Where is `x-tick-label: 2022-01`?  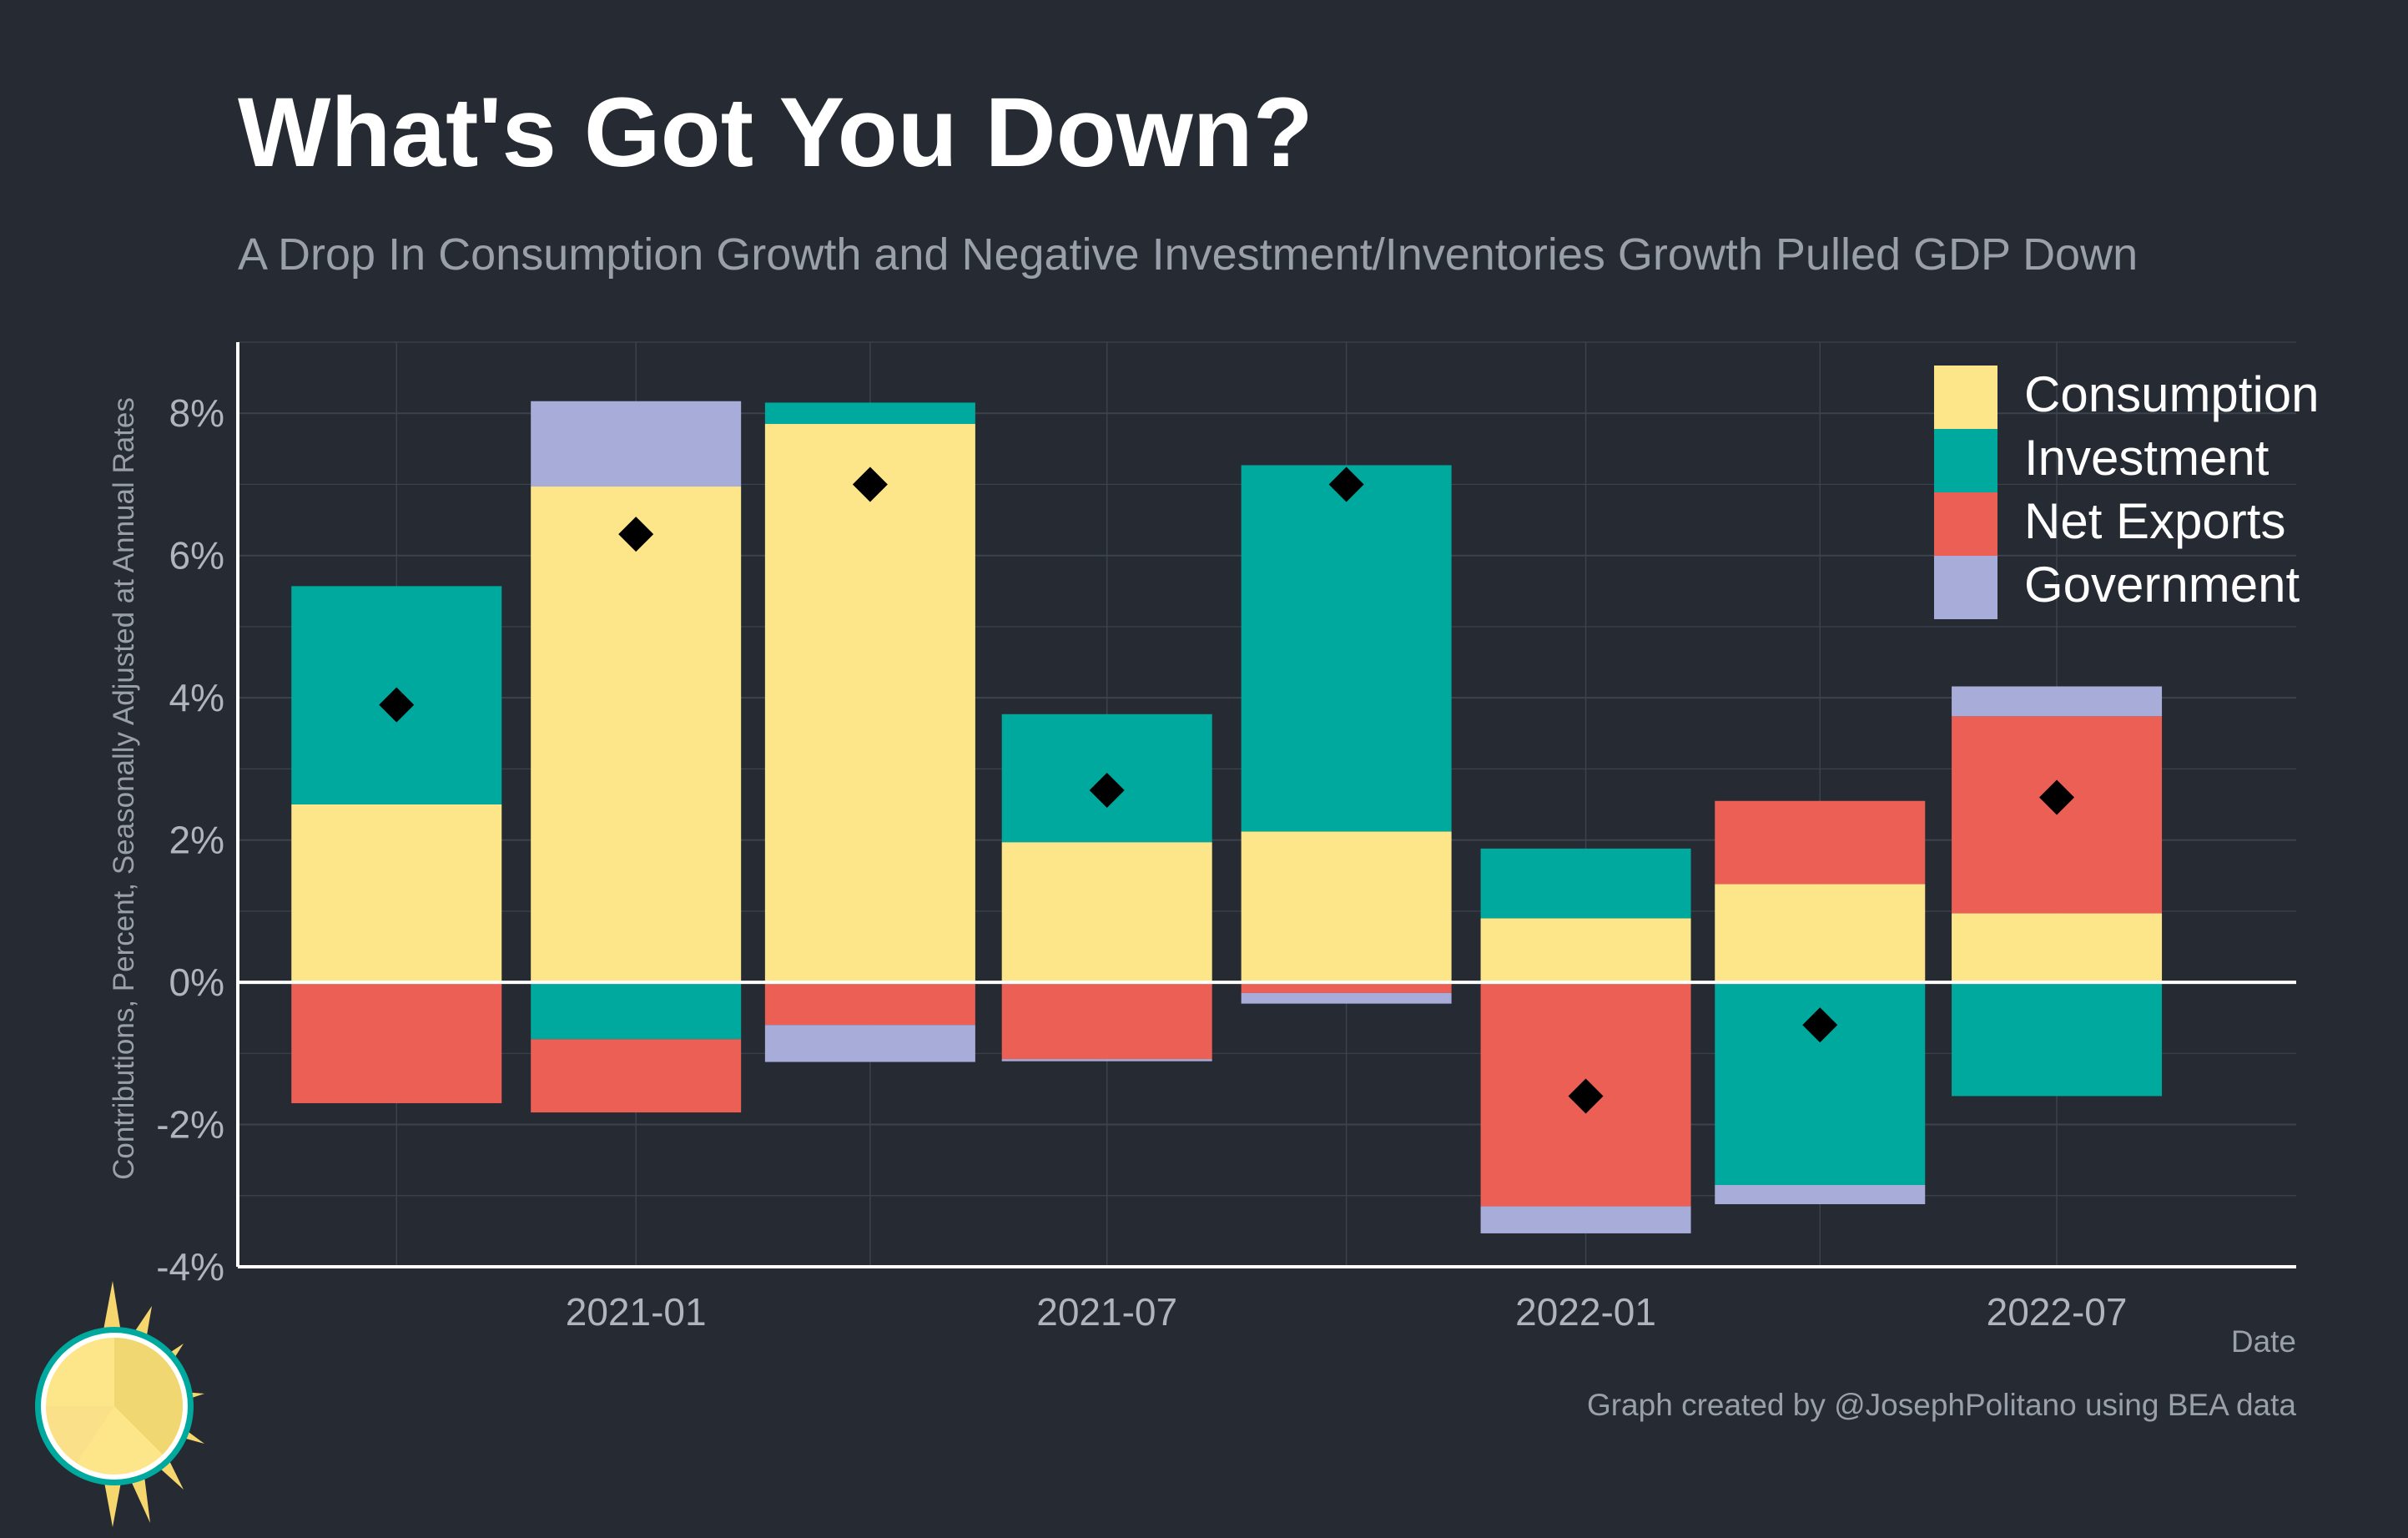 x-tick-label: 2022-01 is located at coordinates (1585, 1312).